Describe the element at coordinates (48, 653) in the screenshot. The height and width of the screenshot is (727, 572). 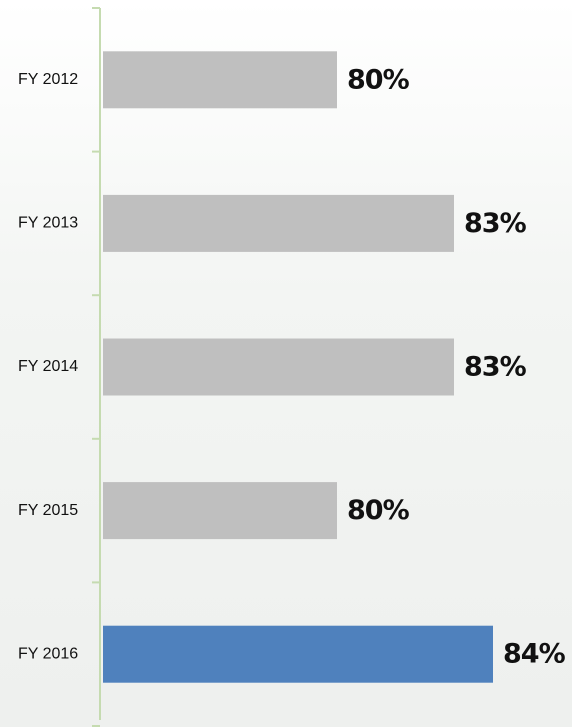
I see `category-label: FY 2016` at that location.